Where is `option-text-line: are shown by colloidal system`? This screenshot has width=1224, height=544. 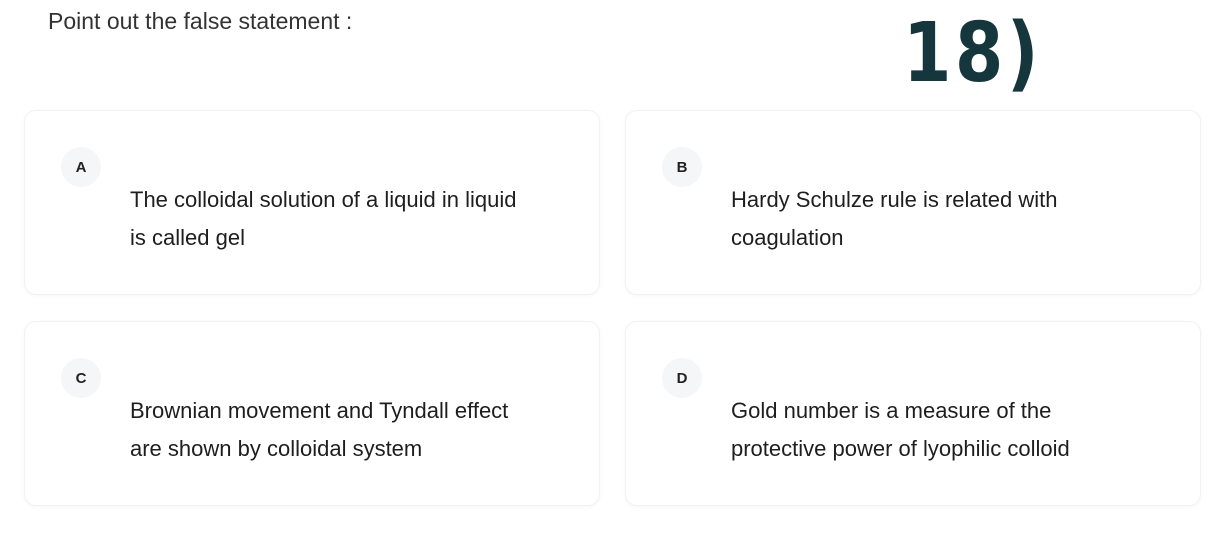 option-text-line: are shown by colloidal system is located at coordinates (276, 448).